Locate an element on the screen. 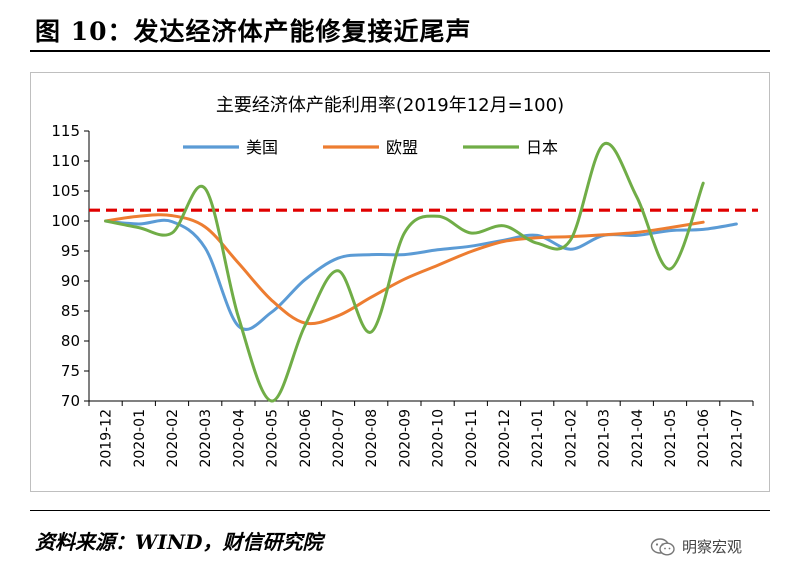 The height and width of the screenshot is (578, 800). x-tick-label: 2021-05 is located at coordinates (671, 438).